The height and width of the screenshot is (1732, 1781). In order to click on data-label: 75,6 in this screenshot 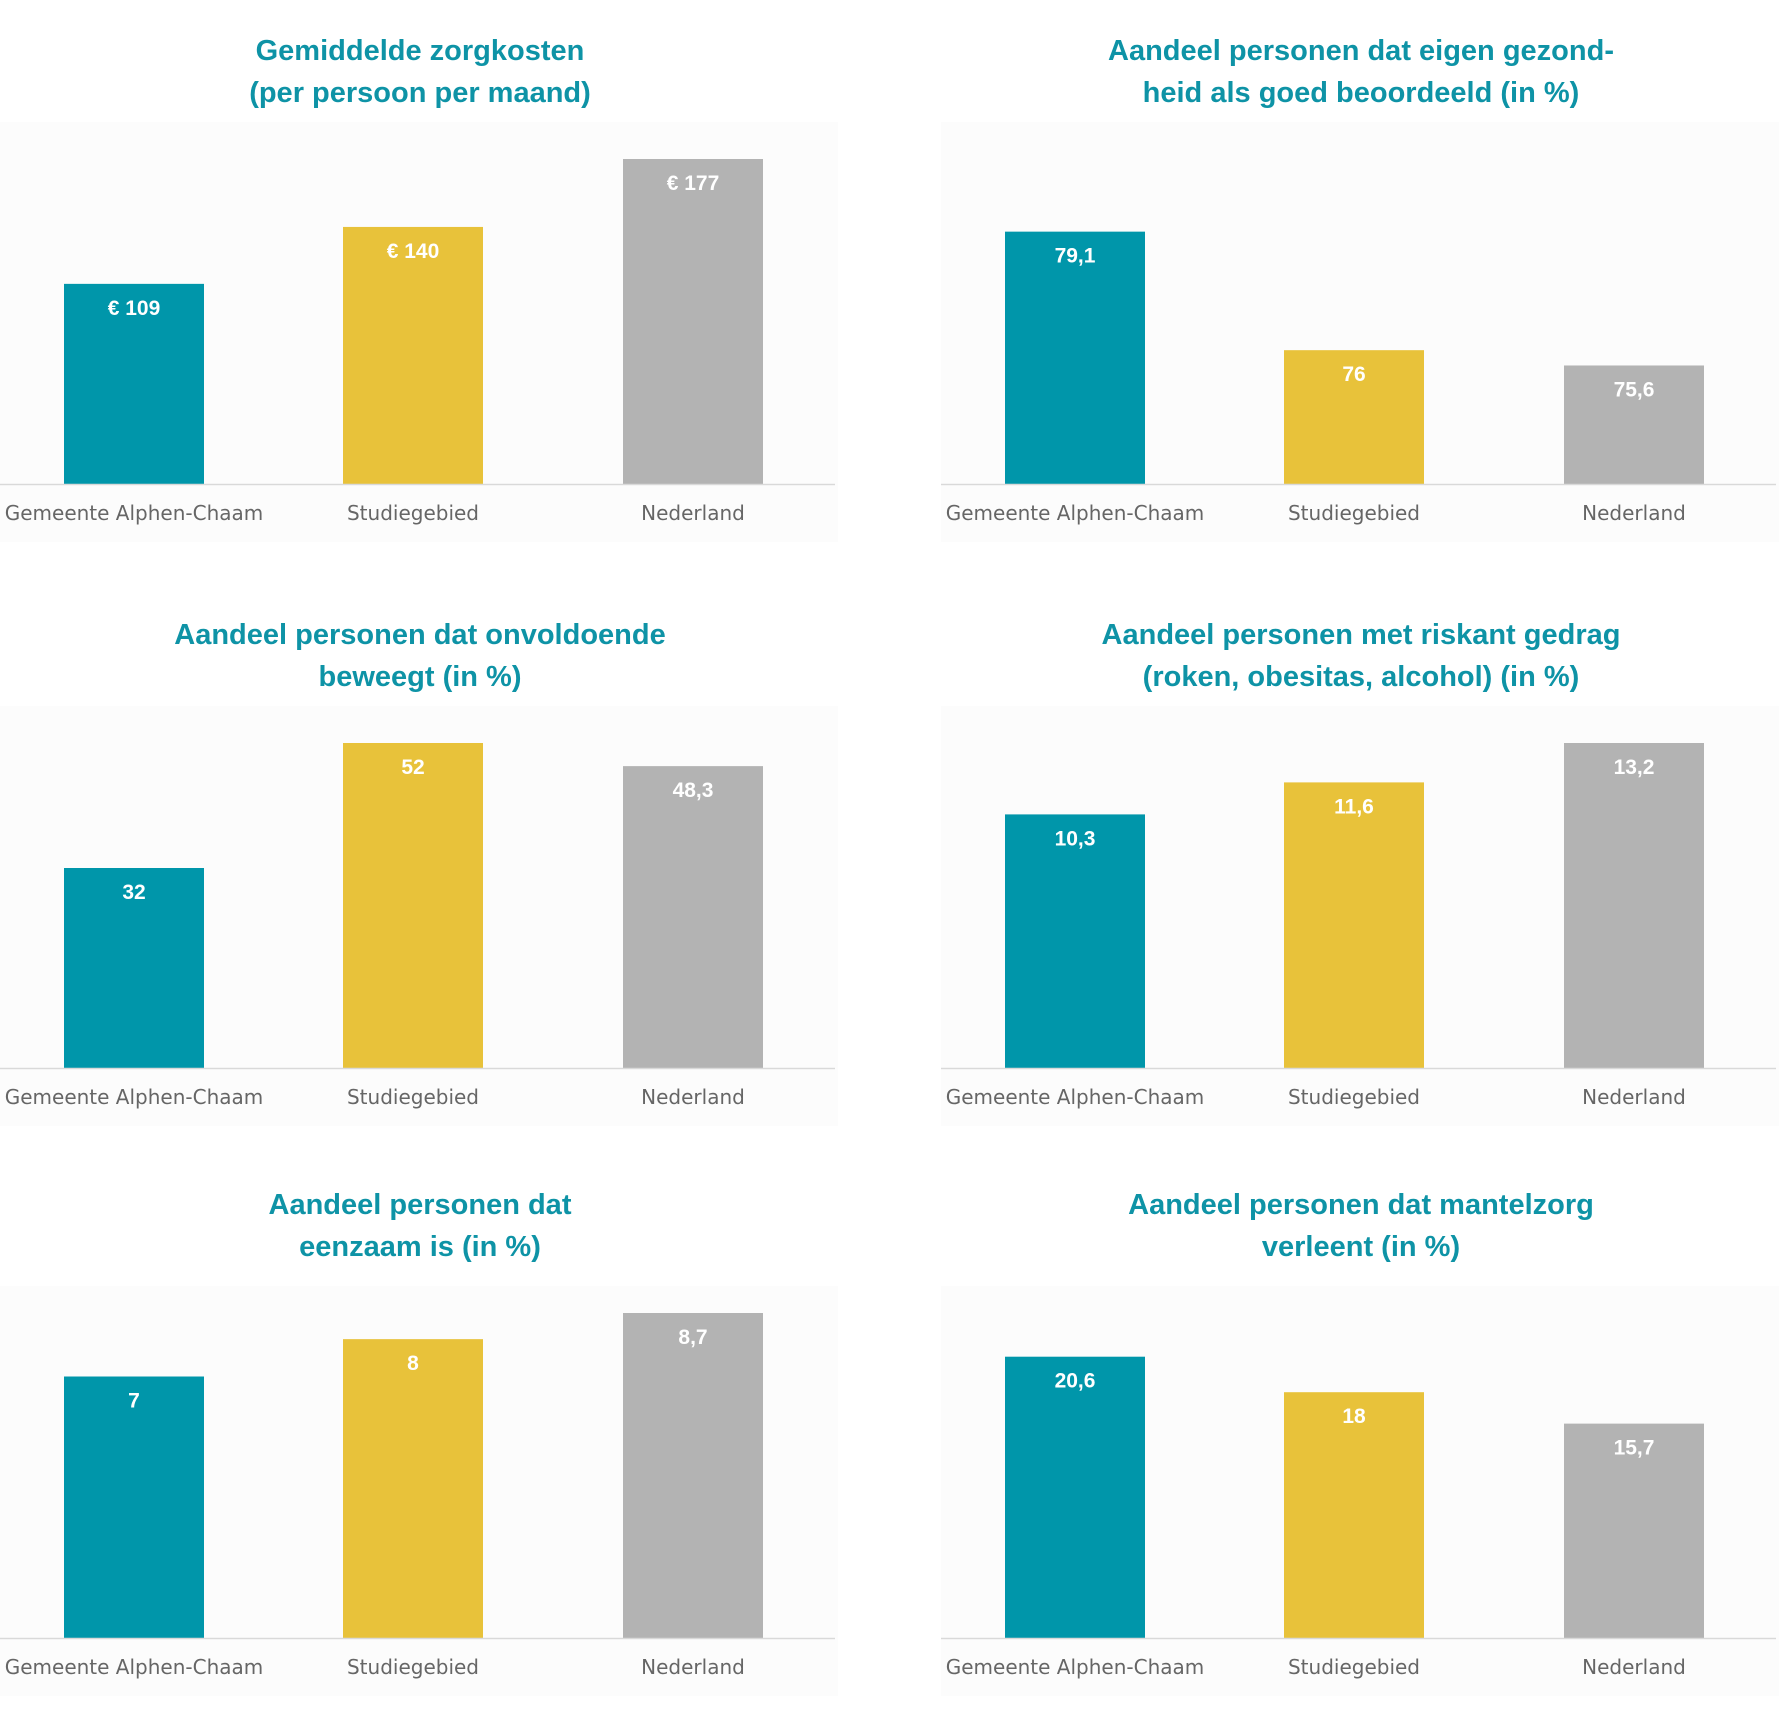, I will do `click(1634, 389)`.